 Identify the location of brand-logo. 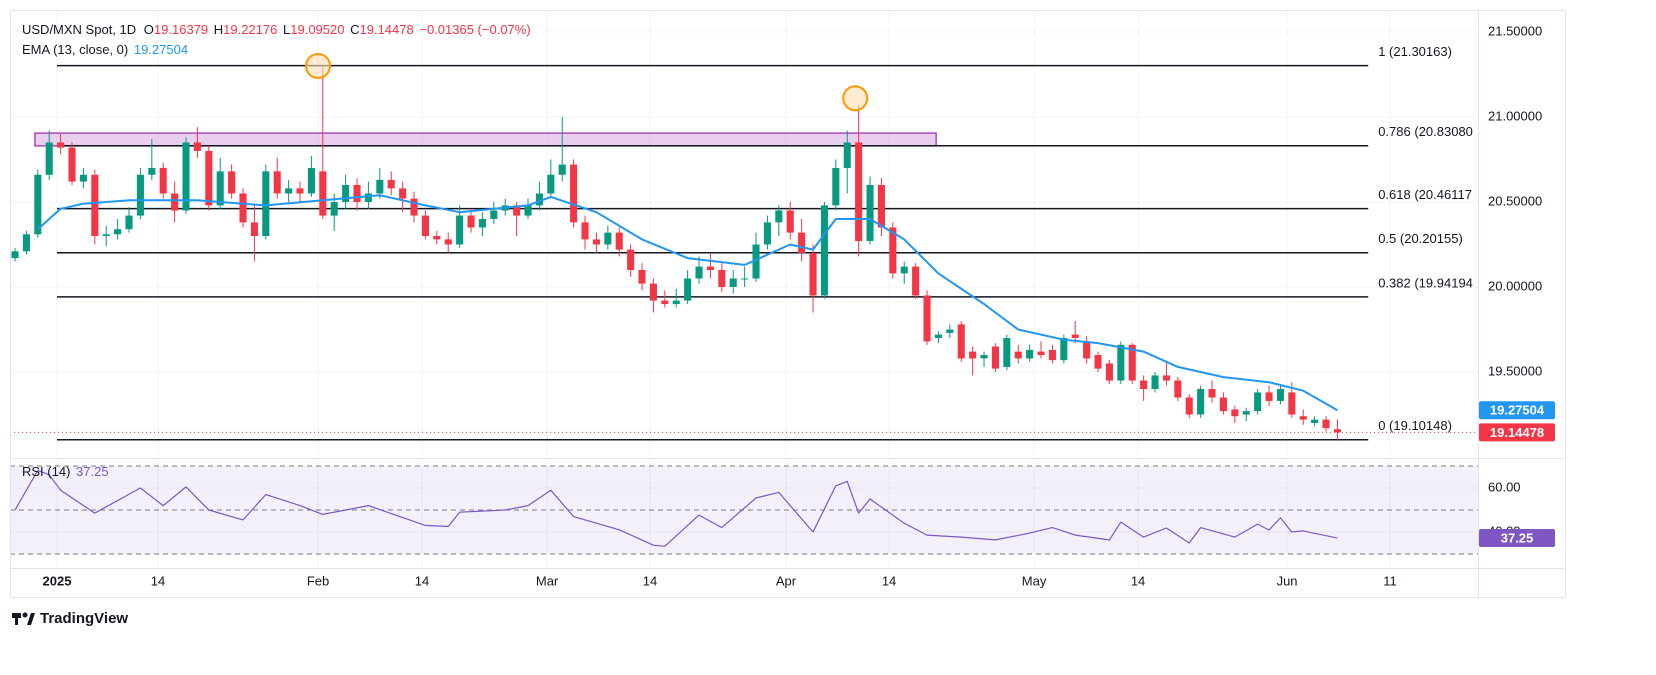
(23, 618).